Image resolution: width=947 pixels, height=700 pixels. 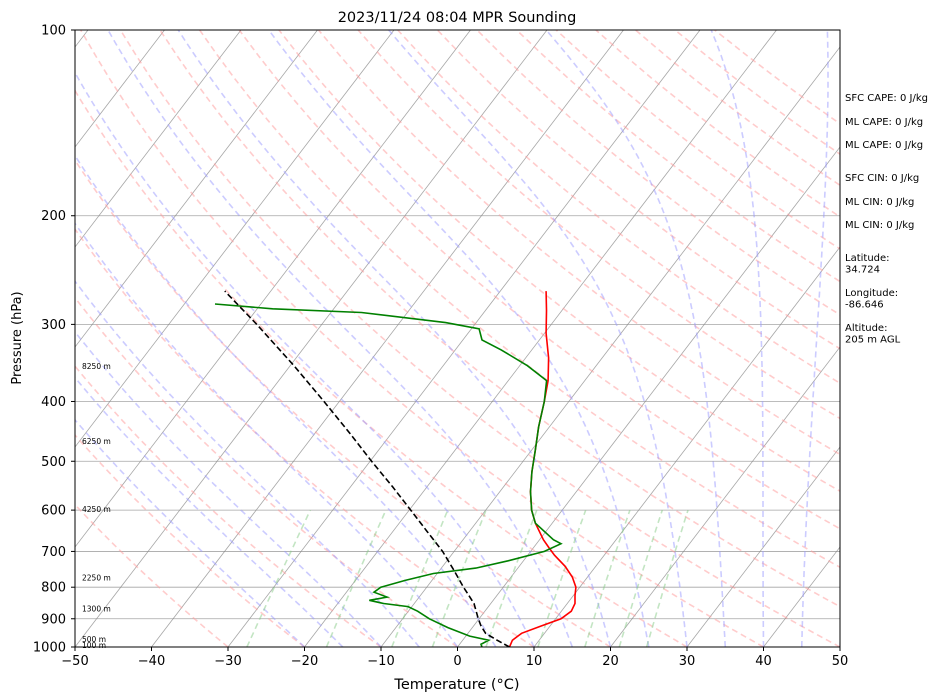 I want to click on annotation-text: SFC CAPE: 0 J/kg, so click(x=886, y=98).